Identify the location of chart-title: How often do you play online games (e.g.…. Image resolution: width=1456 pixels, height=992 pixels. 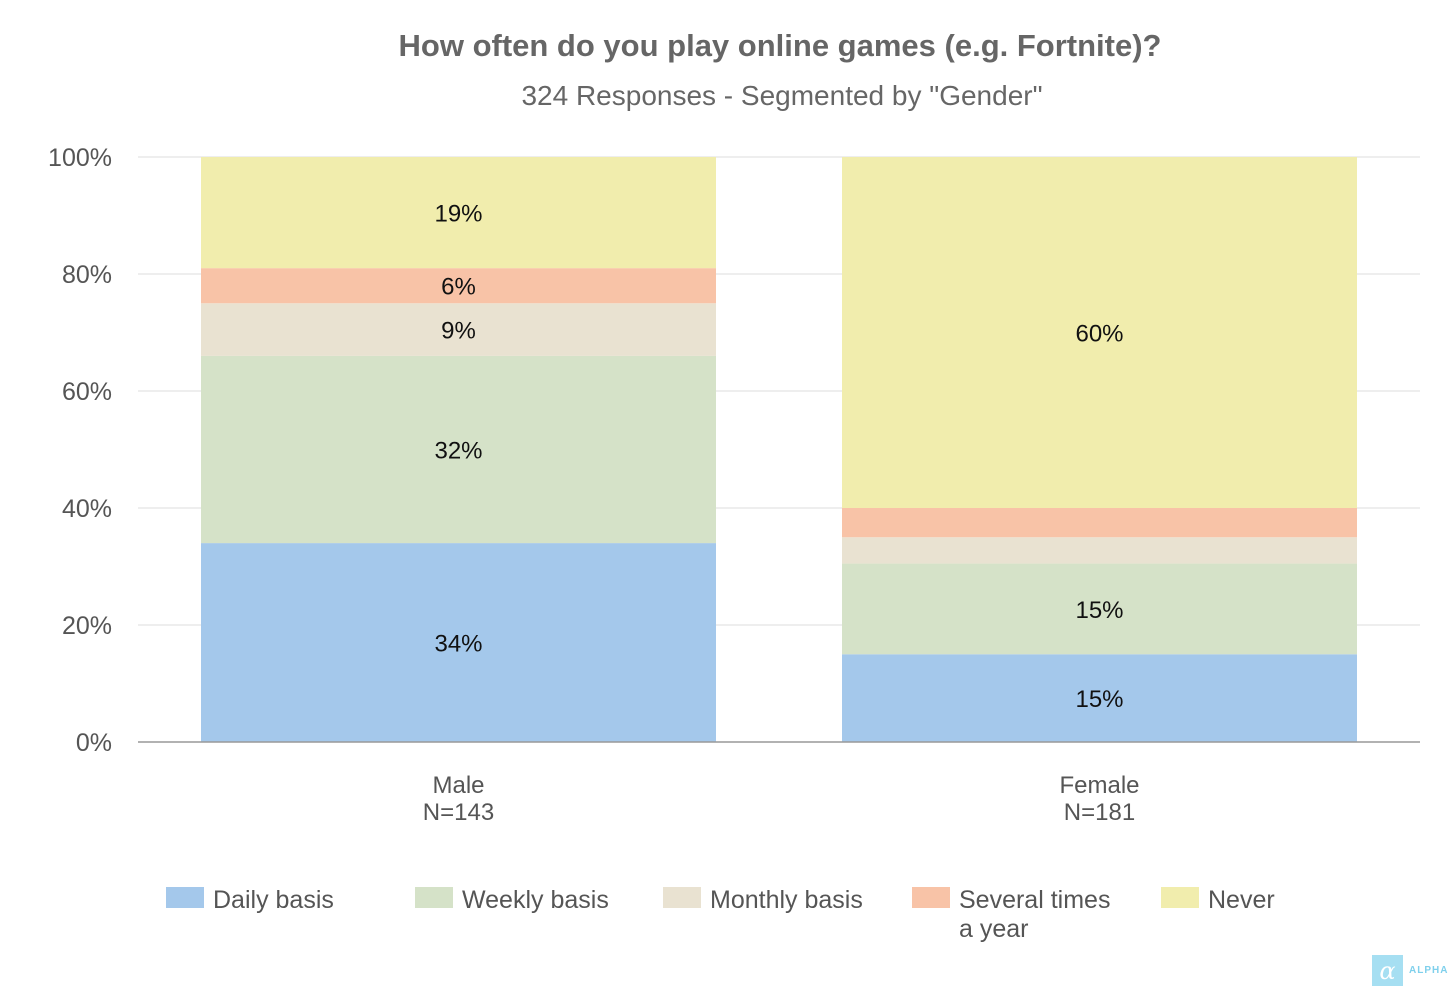
(780, 45).